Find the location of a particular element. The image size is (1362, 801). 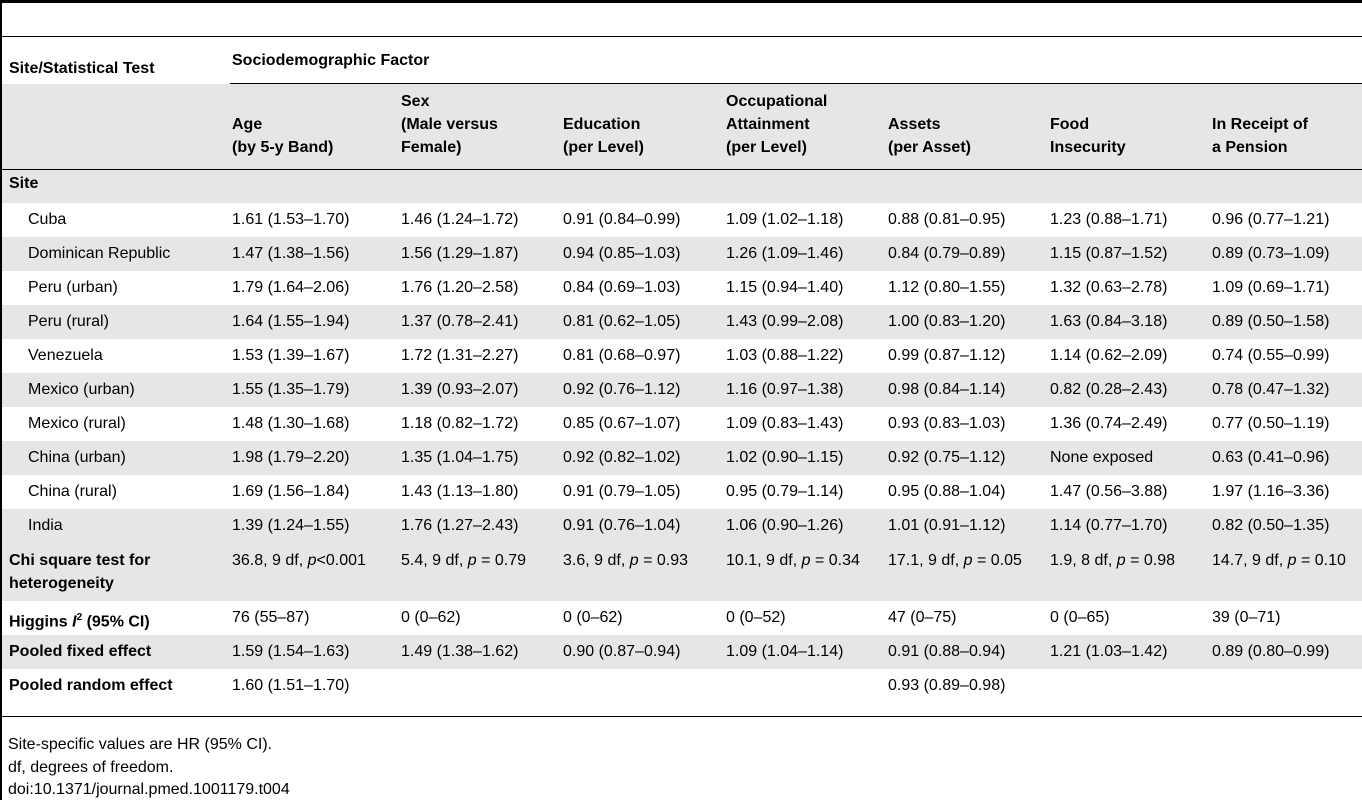

site-name: Cuba is located at coordinates (47, 219).